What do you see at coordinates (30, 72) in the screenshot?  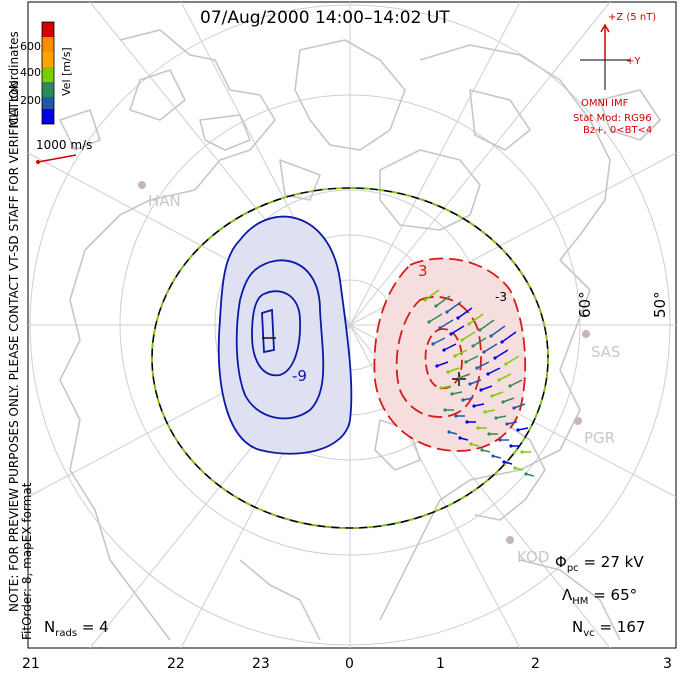 I see `scale-tick-400: 400` at bounding box center [30, 72].